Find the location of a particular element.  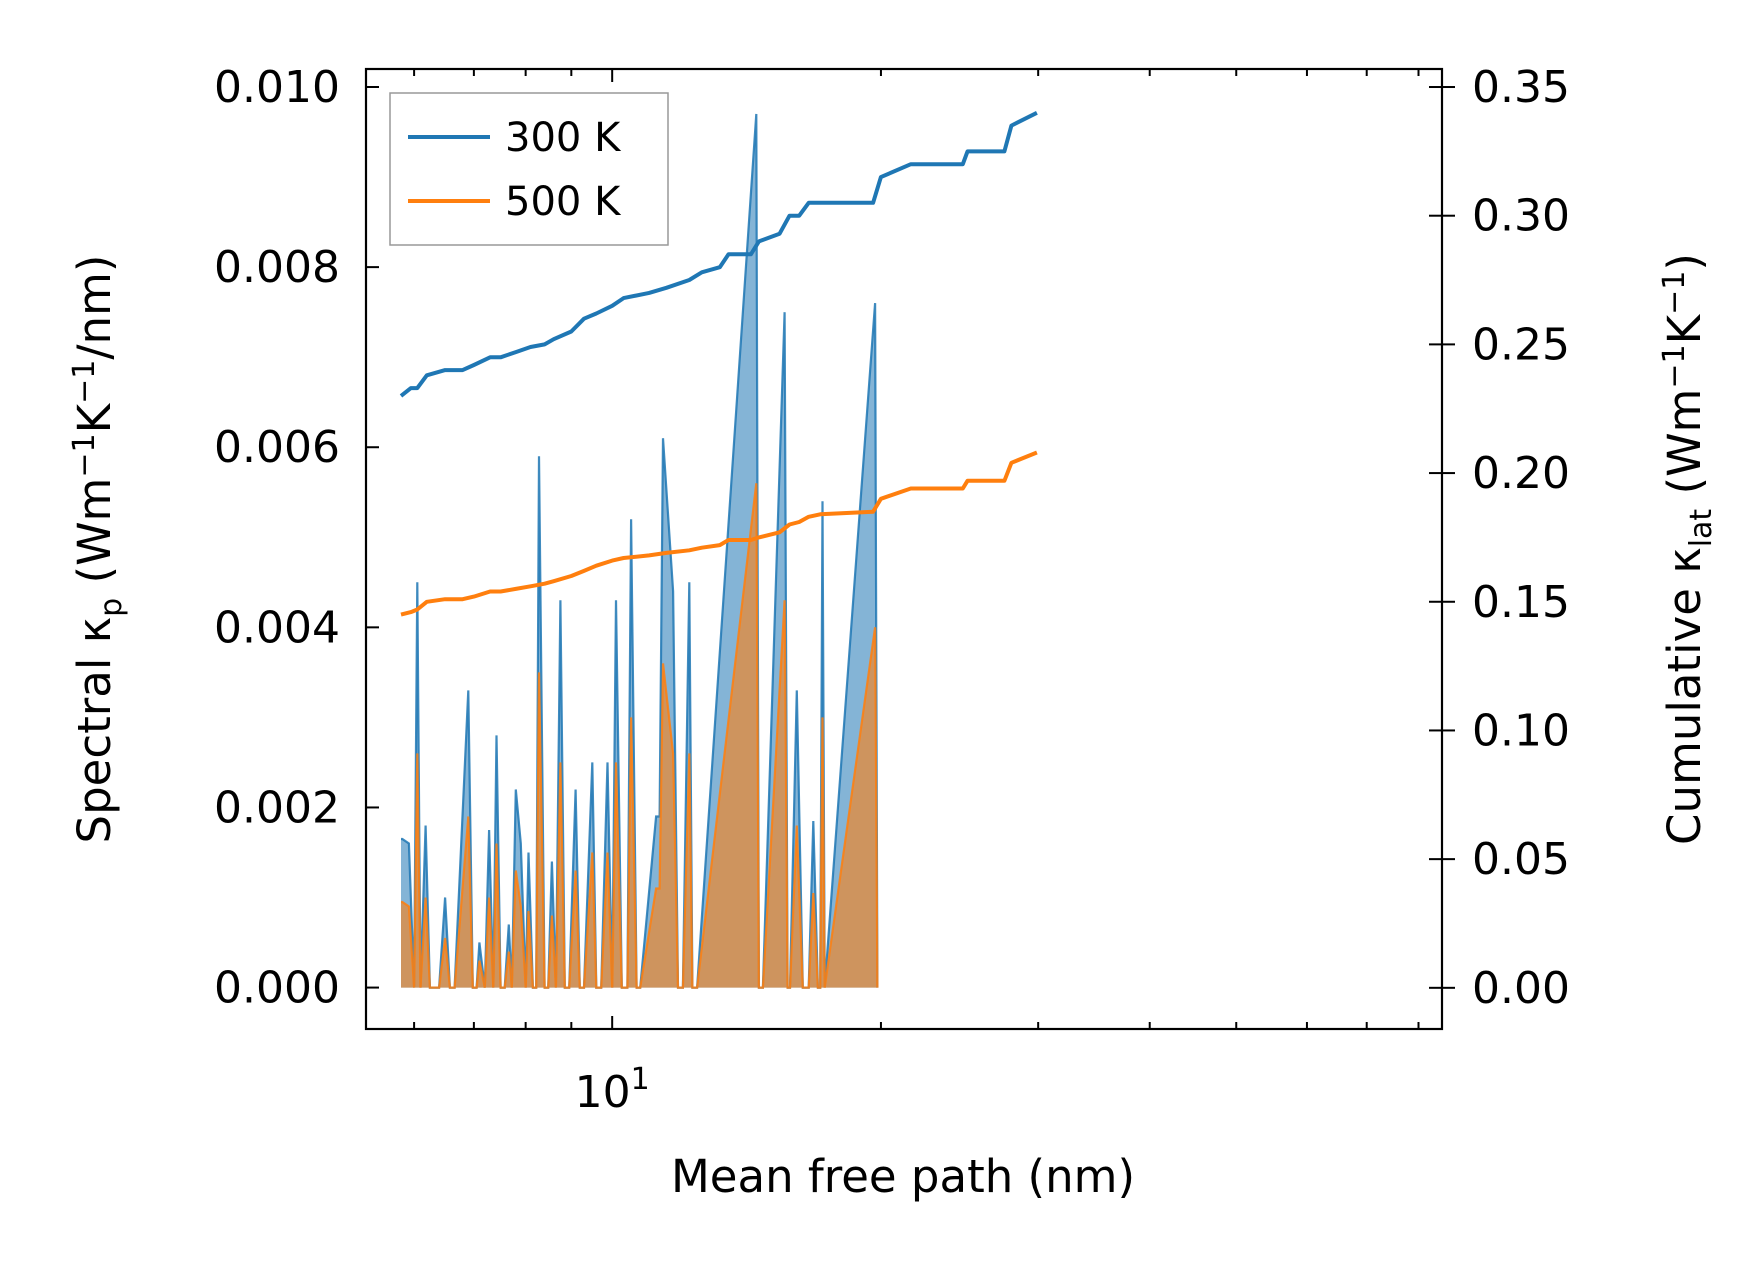

left-label-tail: /nm) is located at coordinates (94, 307).